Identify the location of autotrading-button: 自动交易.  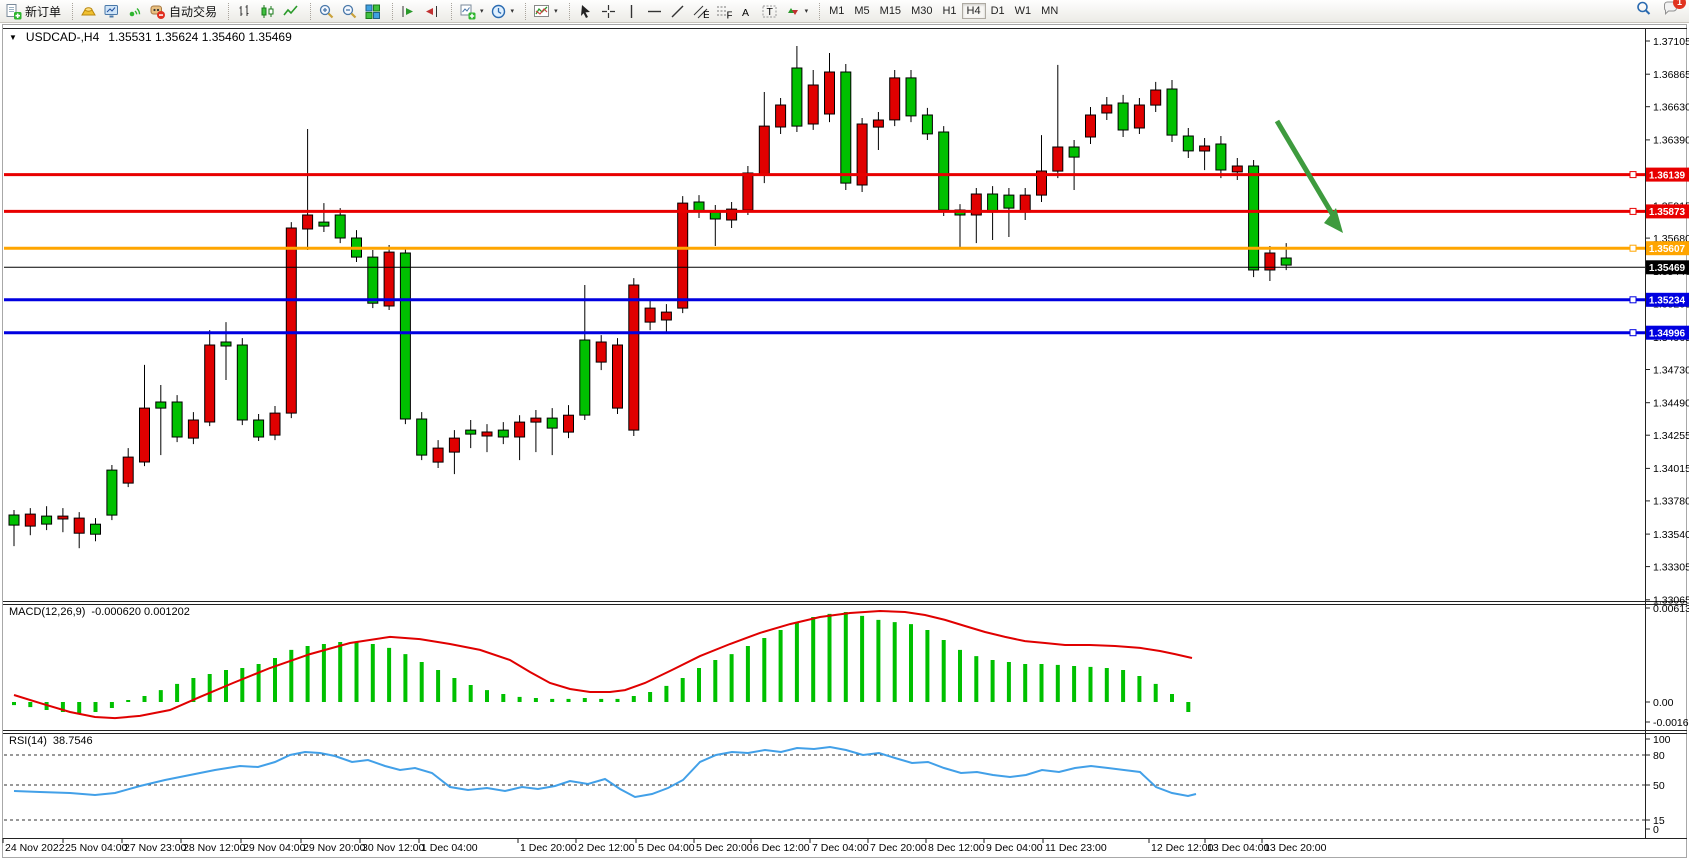
(183, 11).